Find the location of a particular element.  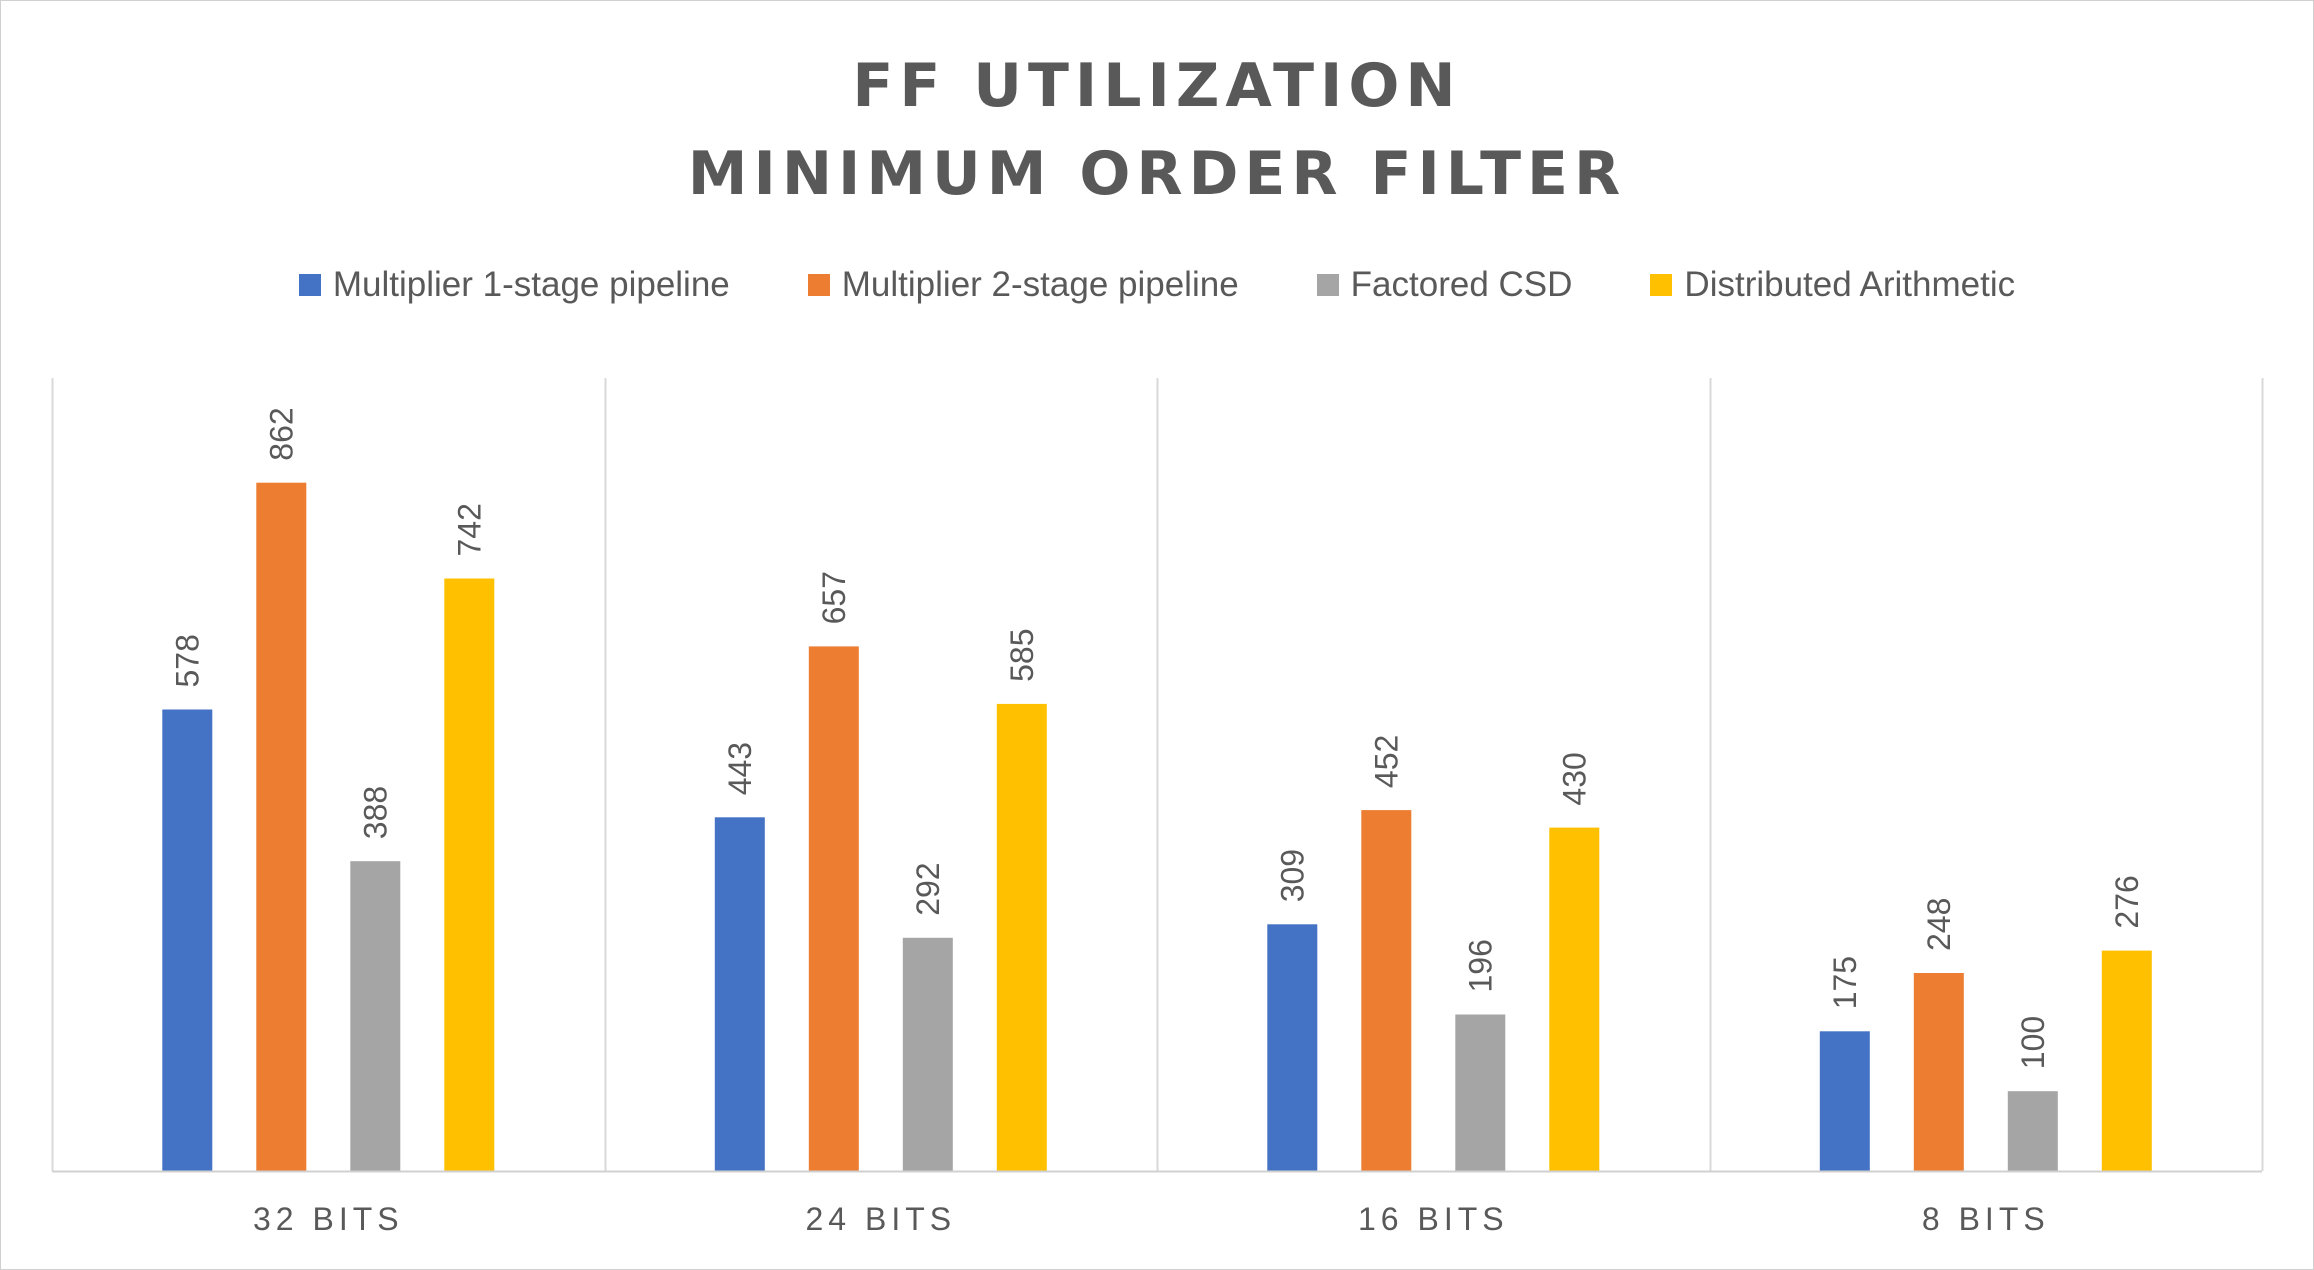

data-label: 430 is located at coordinates (1574, 778).